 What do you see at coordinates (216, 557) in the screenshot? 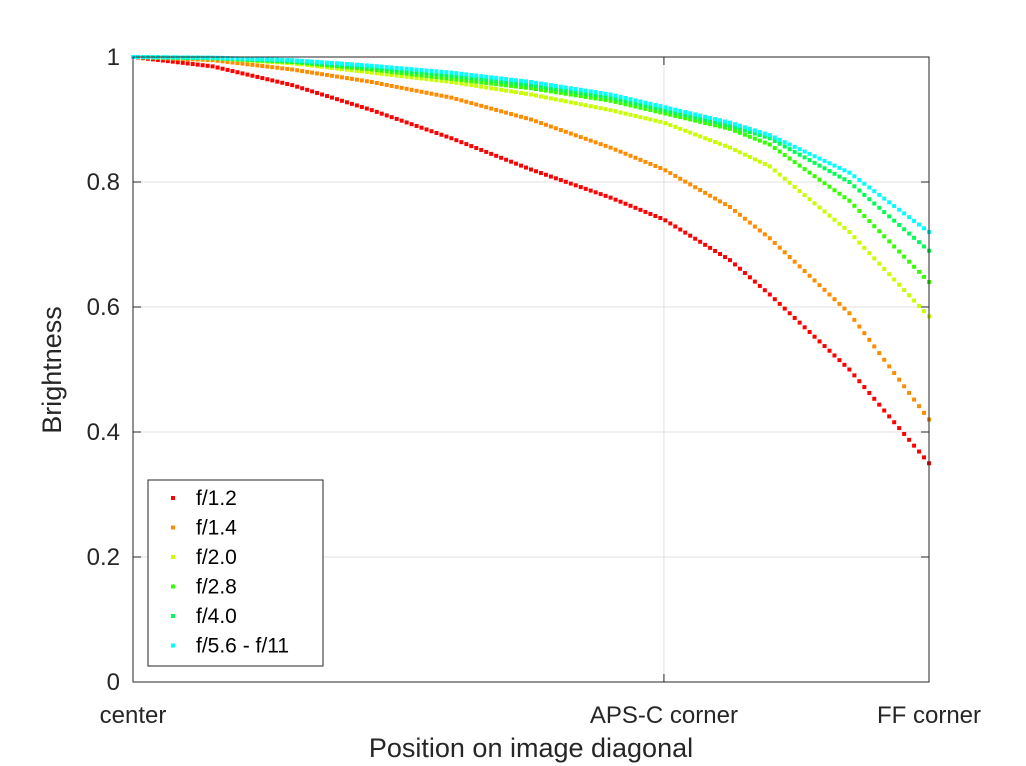
I see `legend-label: f/2.0` at bounding box center [216, 557].